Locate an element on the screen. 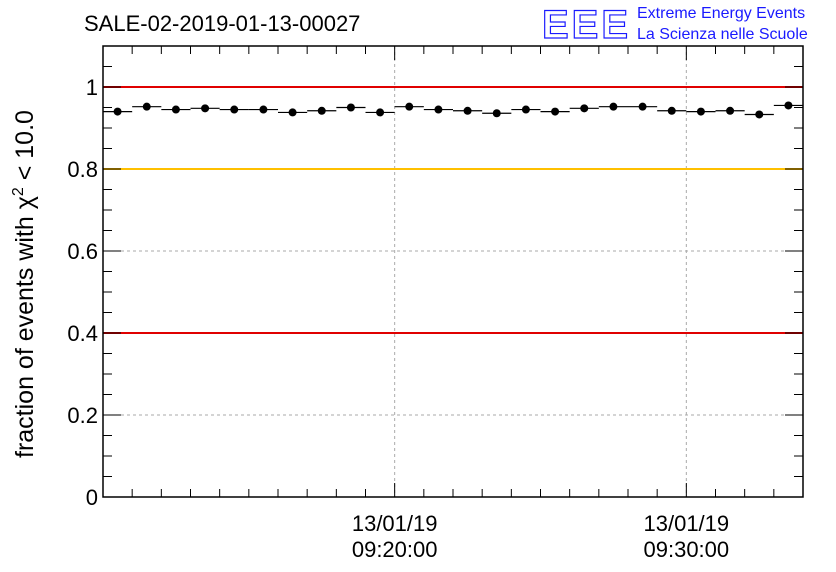 This screenshot has width=836, height=572. y-tick-label: 0.4 is located at coordinates (82, 333).